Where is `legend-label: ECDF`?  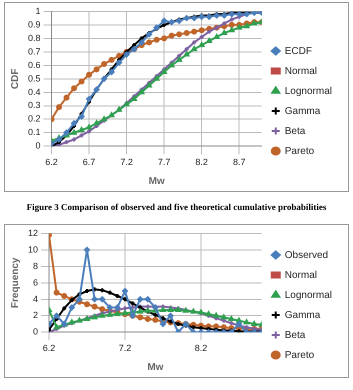
legend-label: ECDF is located at coordinates (298, 51).